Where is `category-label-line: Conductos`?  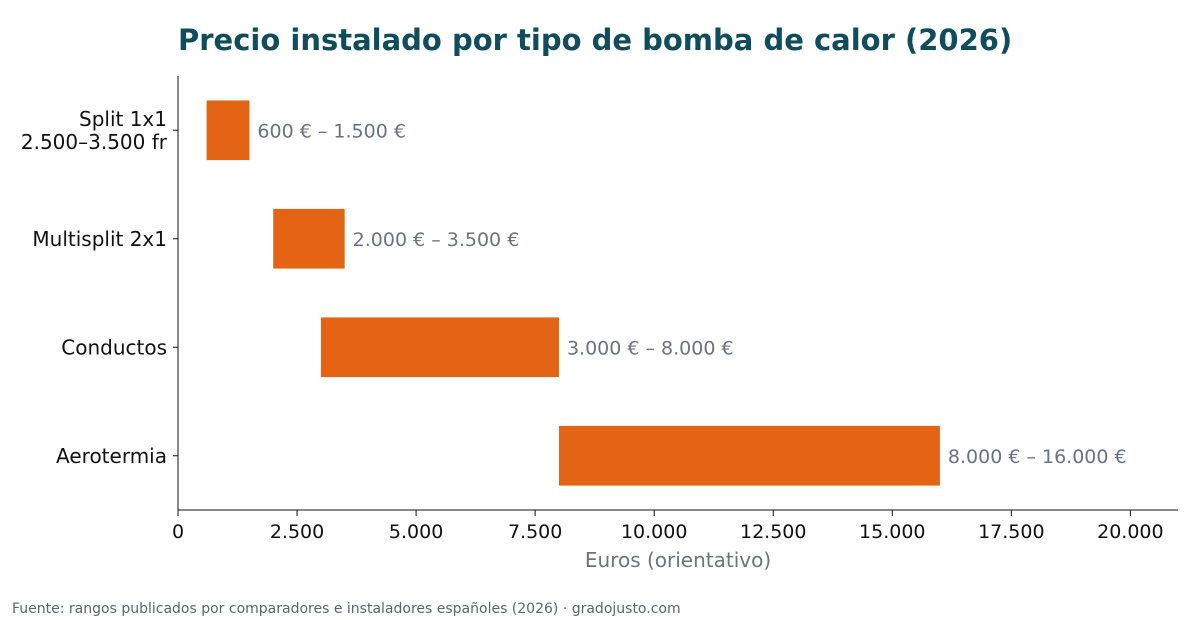
category-label-line: Conductos is located at coordinates (114, 347).